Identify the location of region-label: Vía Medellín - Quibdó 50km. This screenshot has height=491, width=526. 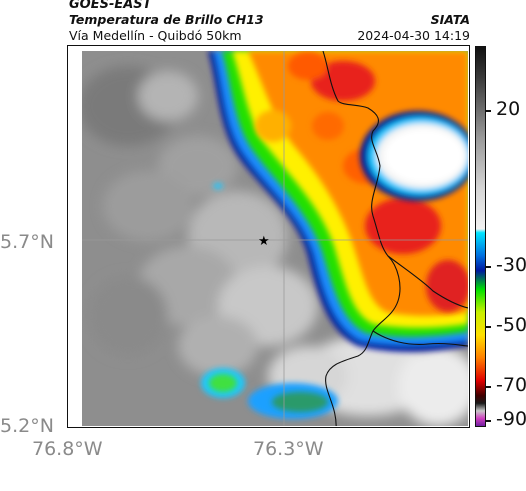
(155, 35).